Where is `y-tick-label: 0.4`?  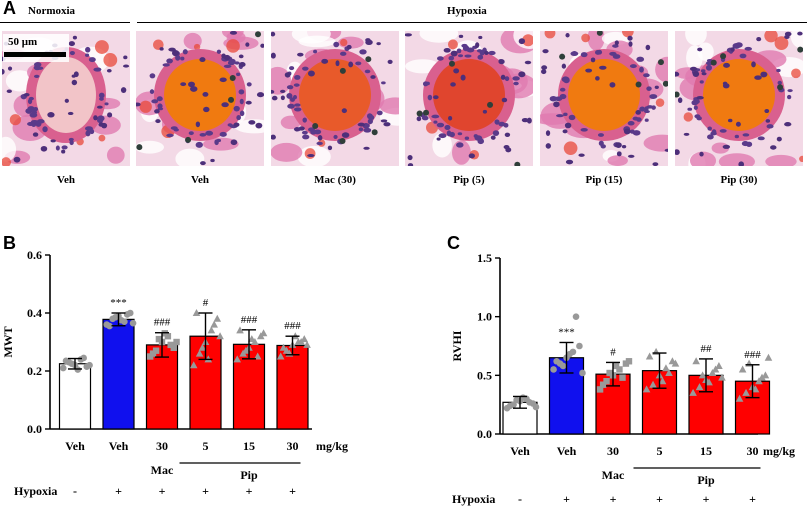 y-tick-label: 0.4 is located at coordinates (34, 313).